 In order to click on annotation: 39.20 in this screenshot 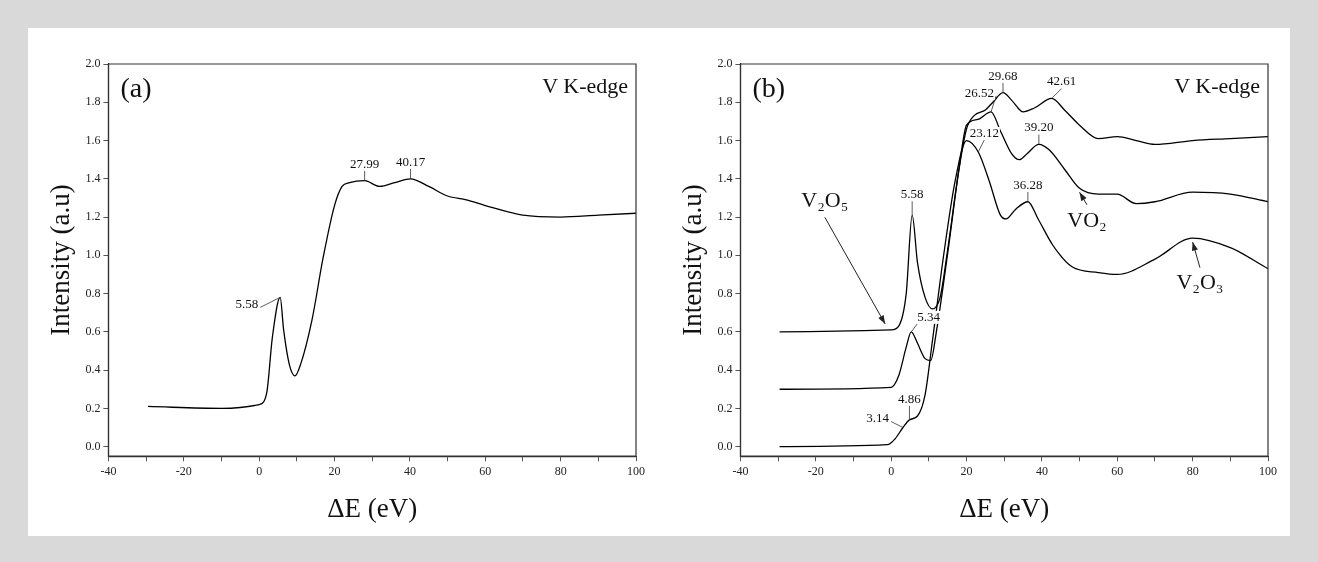, I will do `click(1039, 127)`.